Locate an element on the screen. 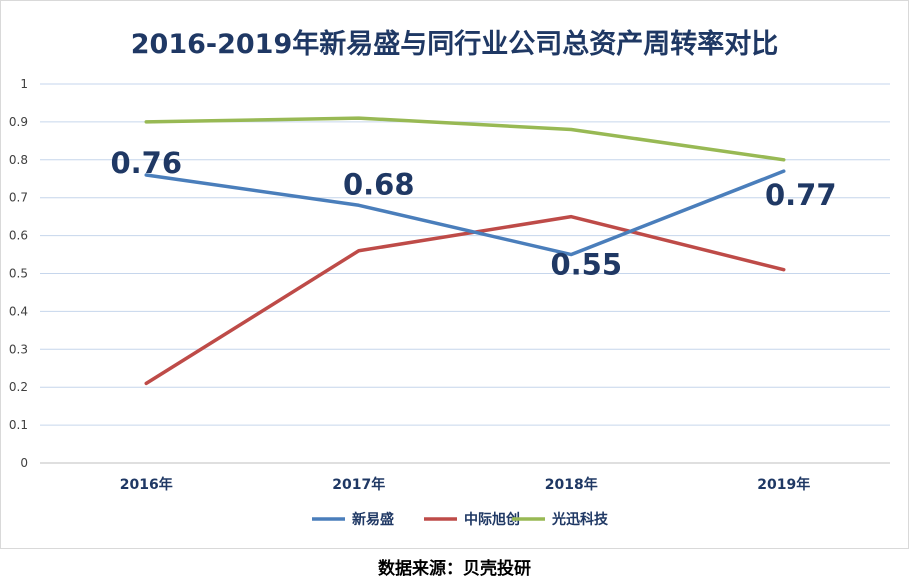  x-axis-ticks: 2016年 2017年 2018年 2019年 is located at coordinates (465, 484).